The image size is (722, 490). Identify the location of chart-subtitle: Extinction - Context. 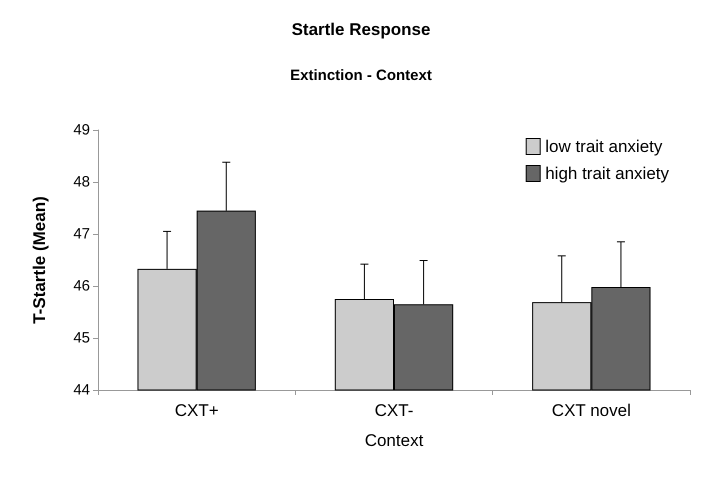
(361, 75).